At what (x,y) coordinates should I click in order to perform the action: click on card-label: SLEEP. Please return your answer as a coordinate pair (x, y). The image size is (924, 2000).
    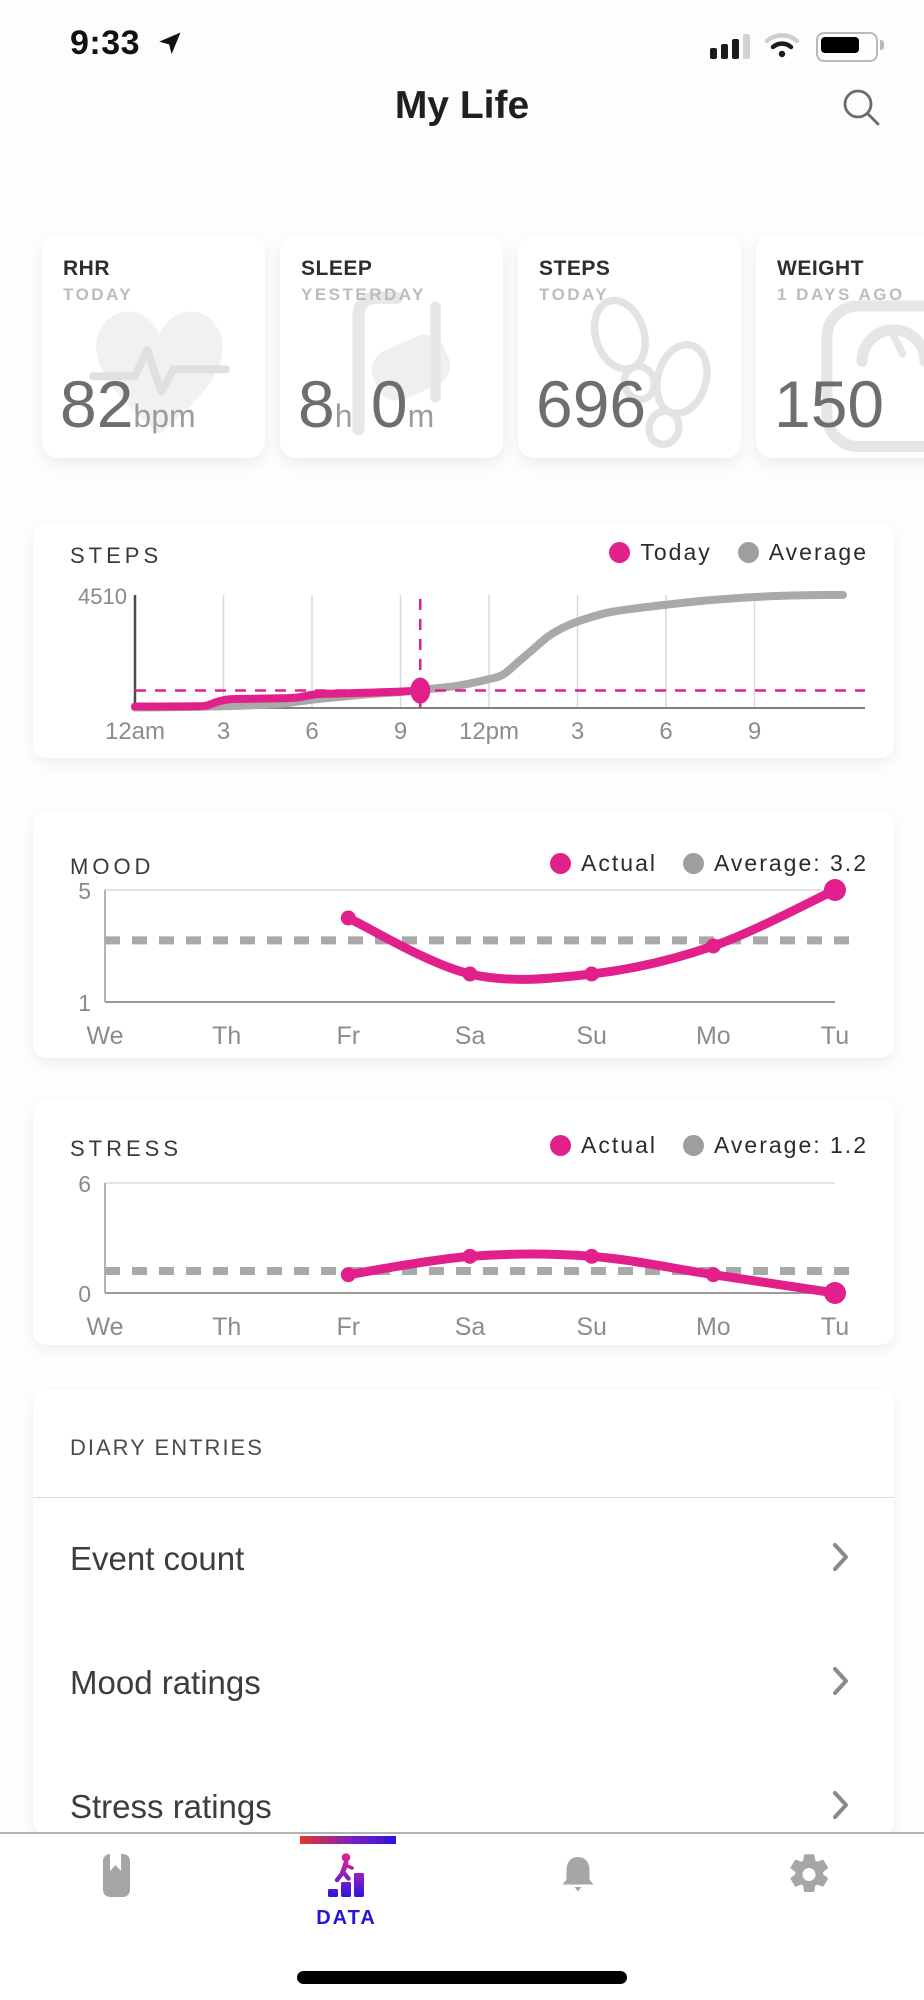
    Looking at the image, I should click on (337, 268).